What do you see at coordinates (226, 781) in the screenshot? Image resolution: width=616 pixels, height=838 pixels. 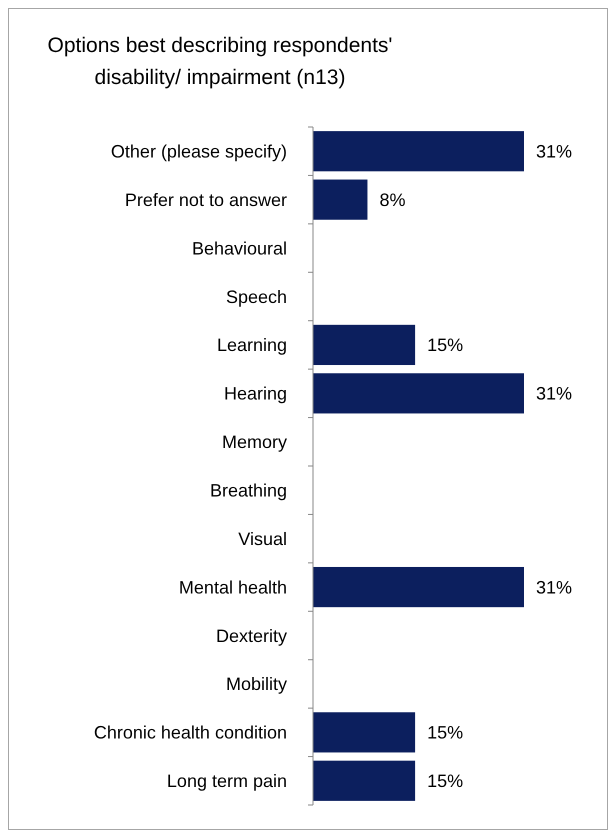 I see `y-tick-label: Long term pain` at bounding box center [226, 781].